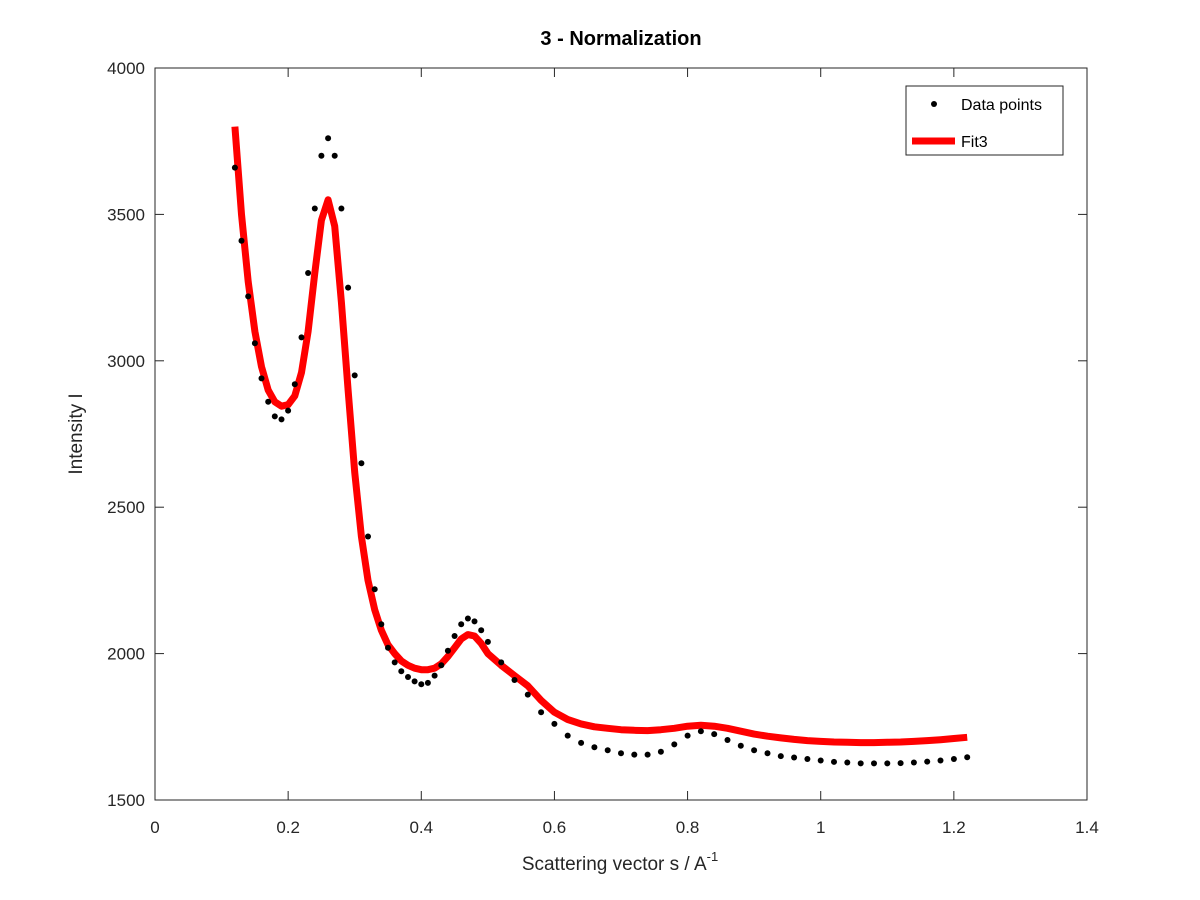 This screenshot has height=900, width=1200. I want to click on x-axis-label: Scattering vector s / A-1, so click(620, 862).